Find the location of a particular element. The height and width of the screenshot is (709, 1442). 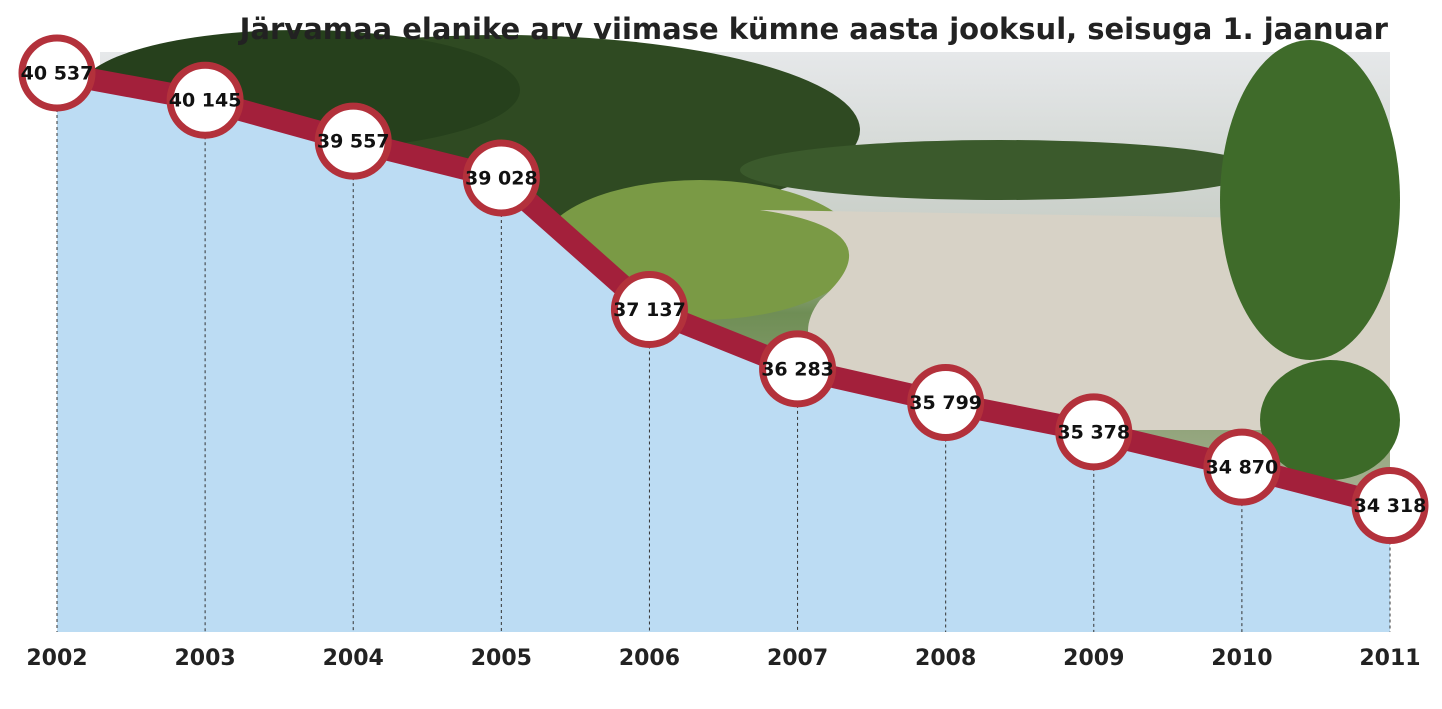

value-label: 40 145 is located at coordinates (205, 101).